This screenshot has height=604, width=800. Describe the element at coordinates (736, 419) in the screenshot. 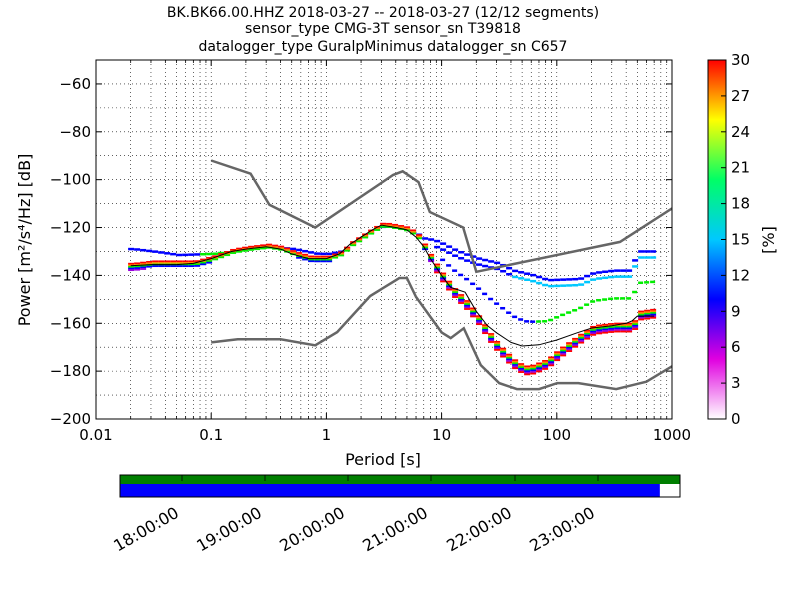

I see `colorbar-tick-label: 0` at that location.